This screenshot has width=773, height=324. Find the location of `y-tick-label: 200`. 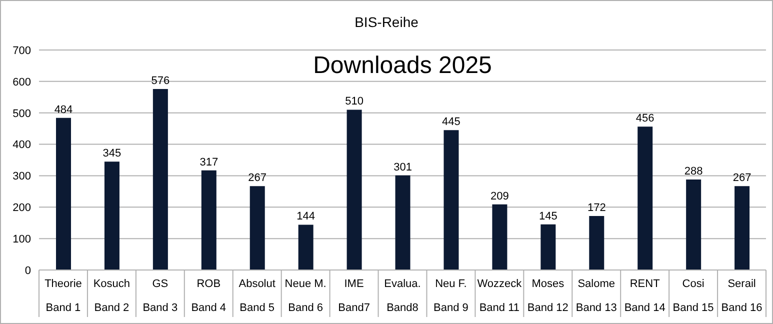

y-tick-label: 200 is located at coordinates (21, 208).